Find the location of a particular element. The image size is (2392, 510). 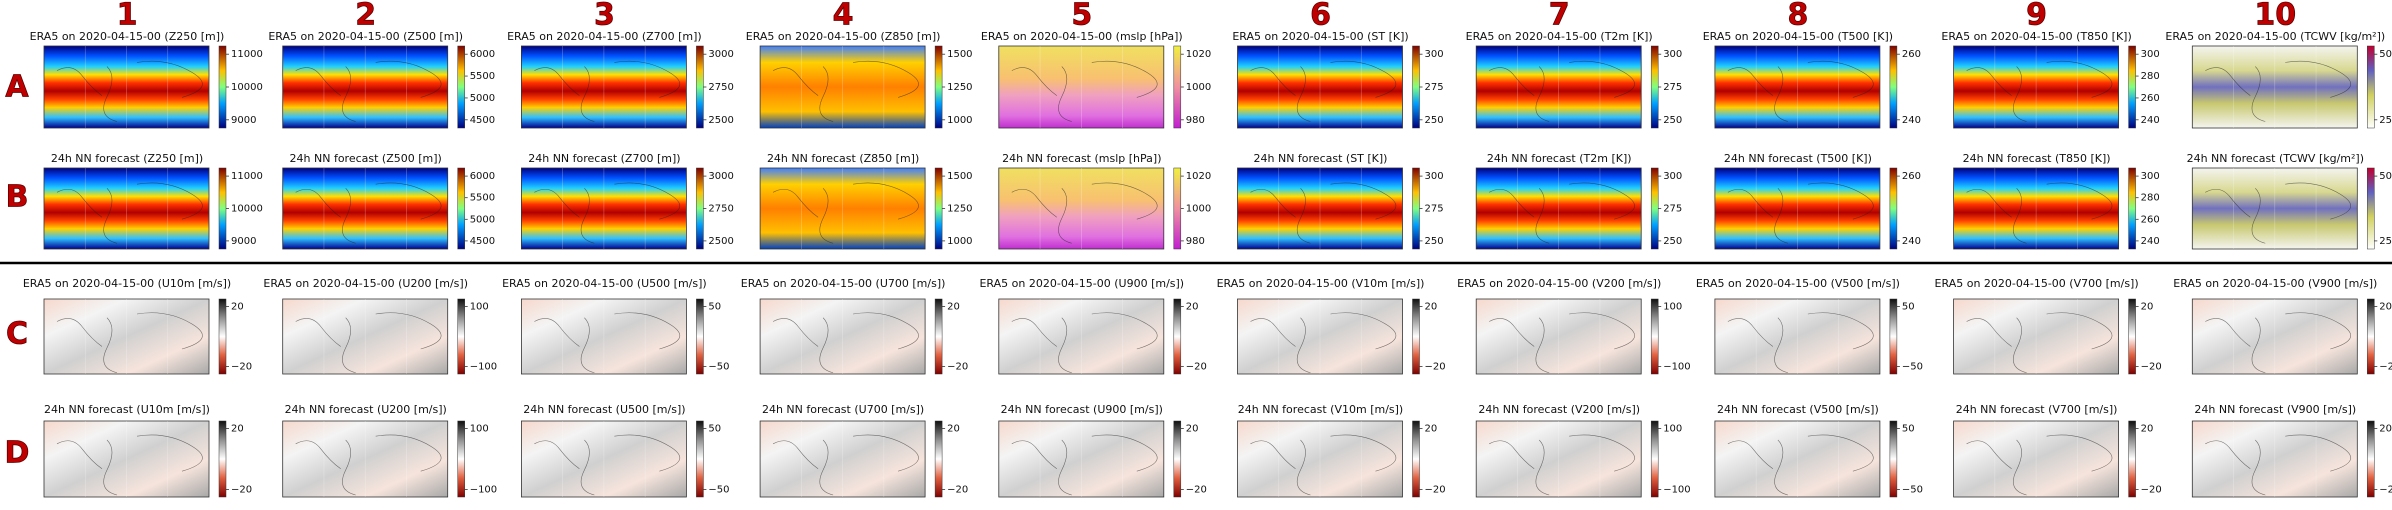

panel-title: 24h NN forecast (V700 [m/s]) is located at coordinates (2037, 409).